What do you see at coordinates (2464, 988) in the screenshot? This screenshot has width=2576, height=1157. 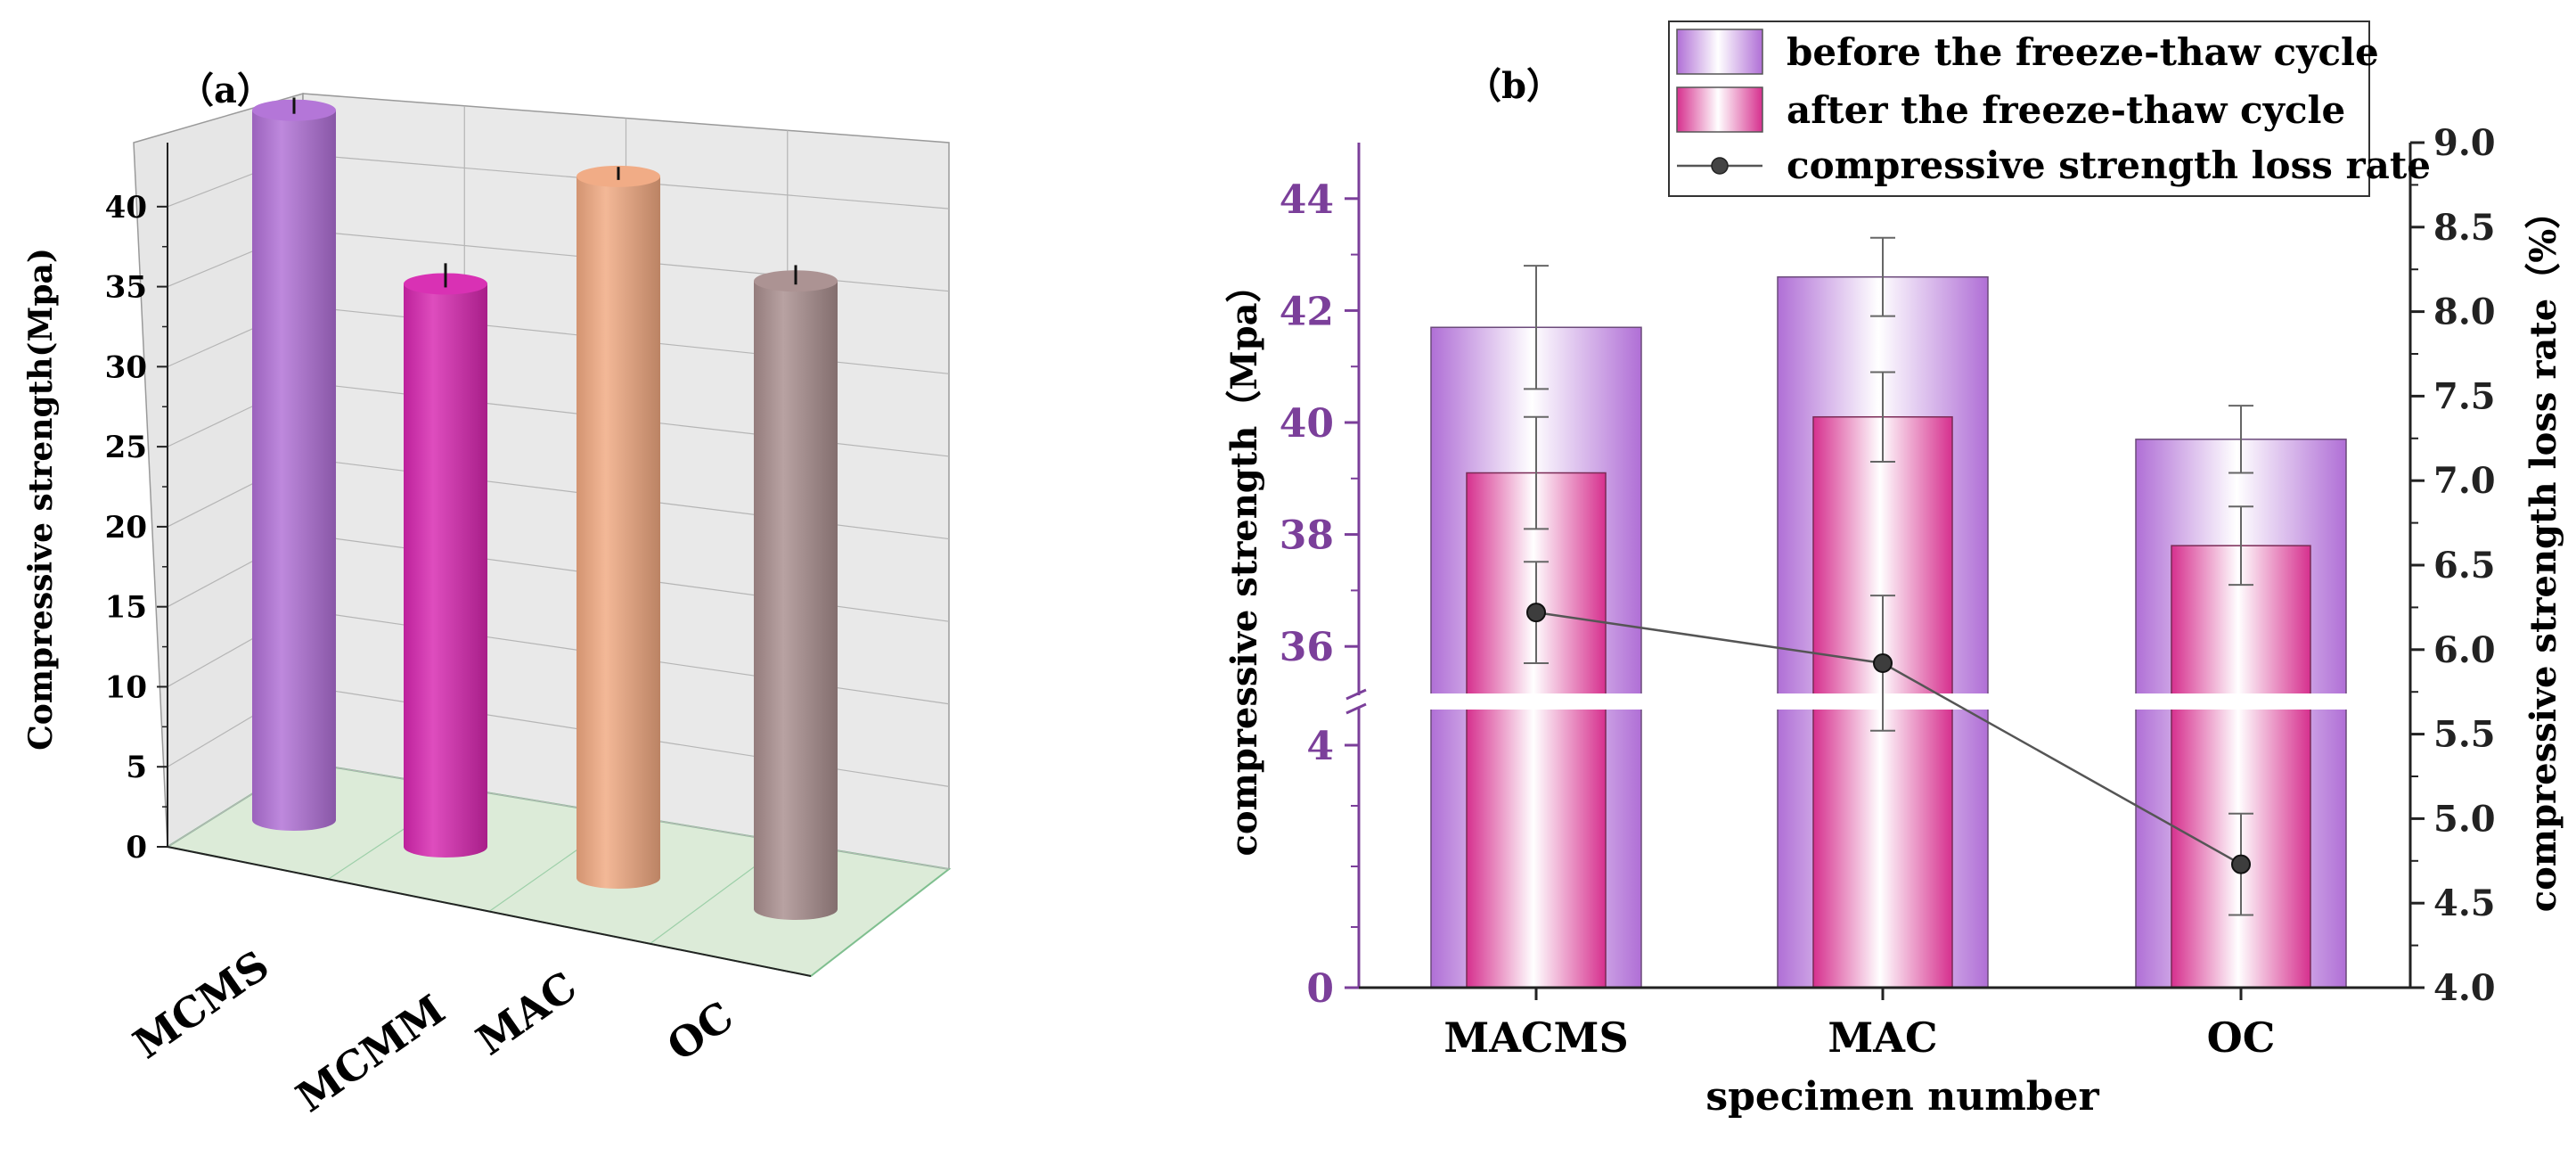 I see `right-y-tick-label: 4.0` at bounding box center [2464, 988].